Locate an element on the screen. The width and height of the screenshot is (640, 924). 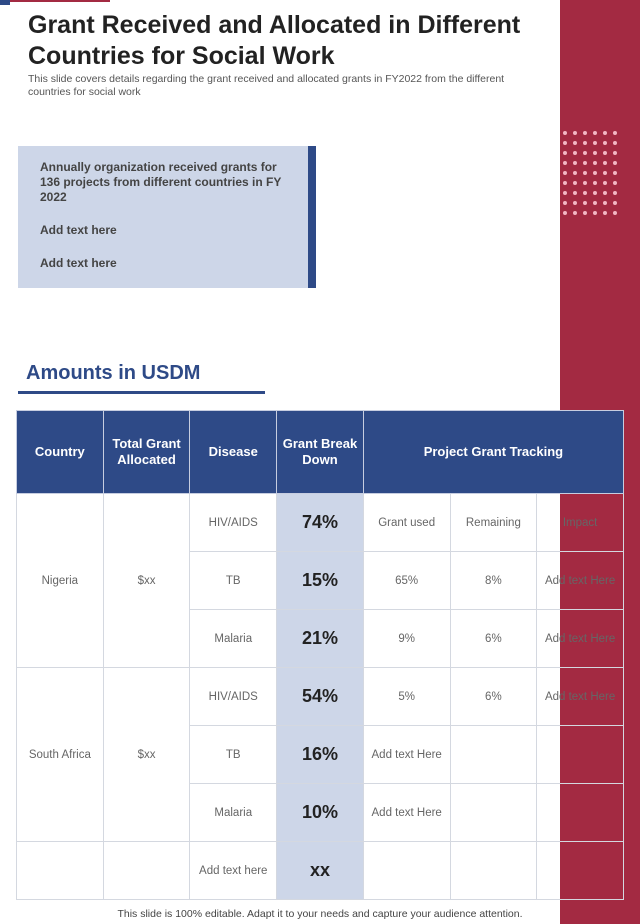
header-total: Total Grant Allocated is located at coordinates (146, 452).